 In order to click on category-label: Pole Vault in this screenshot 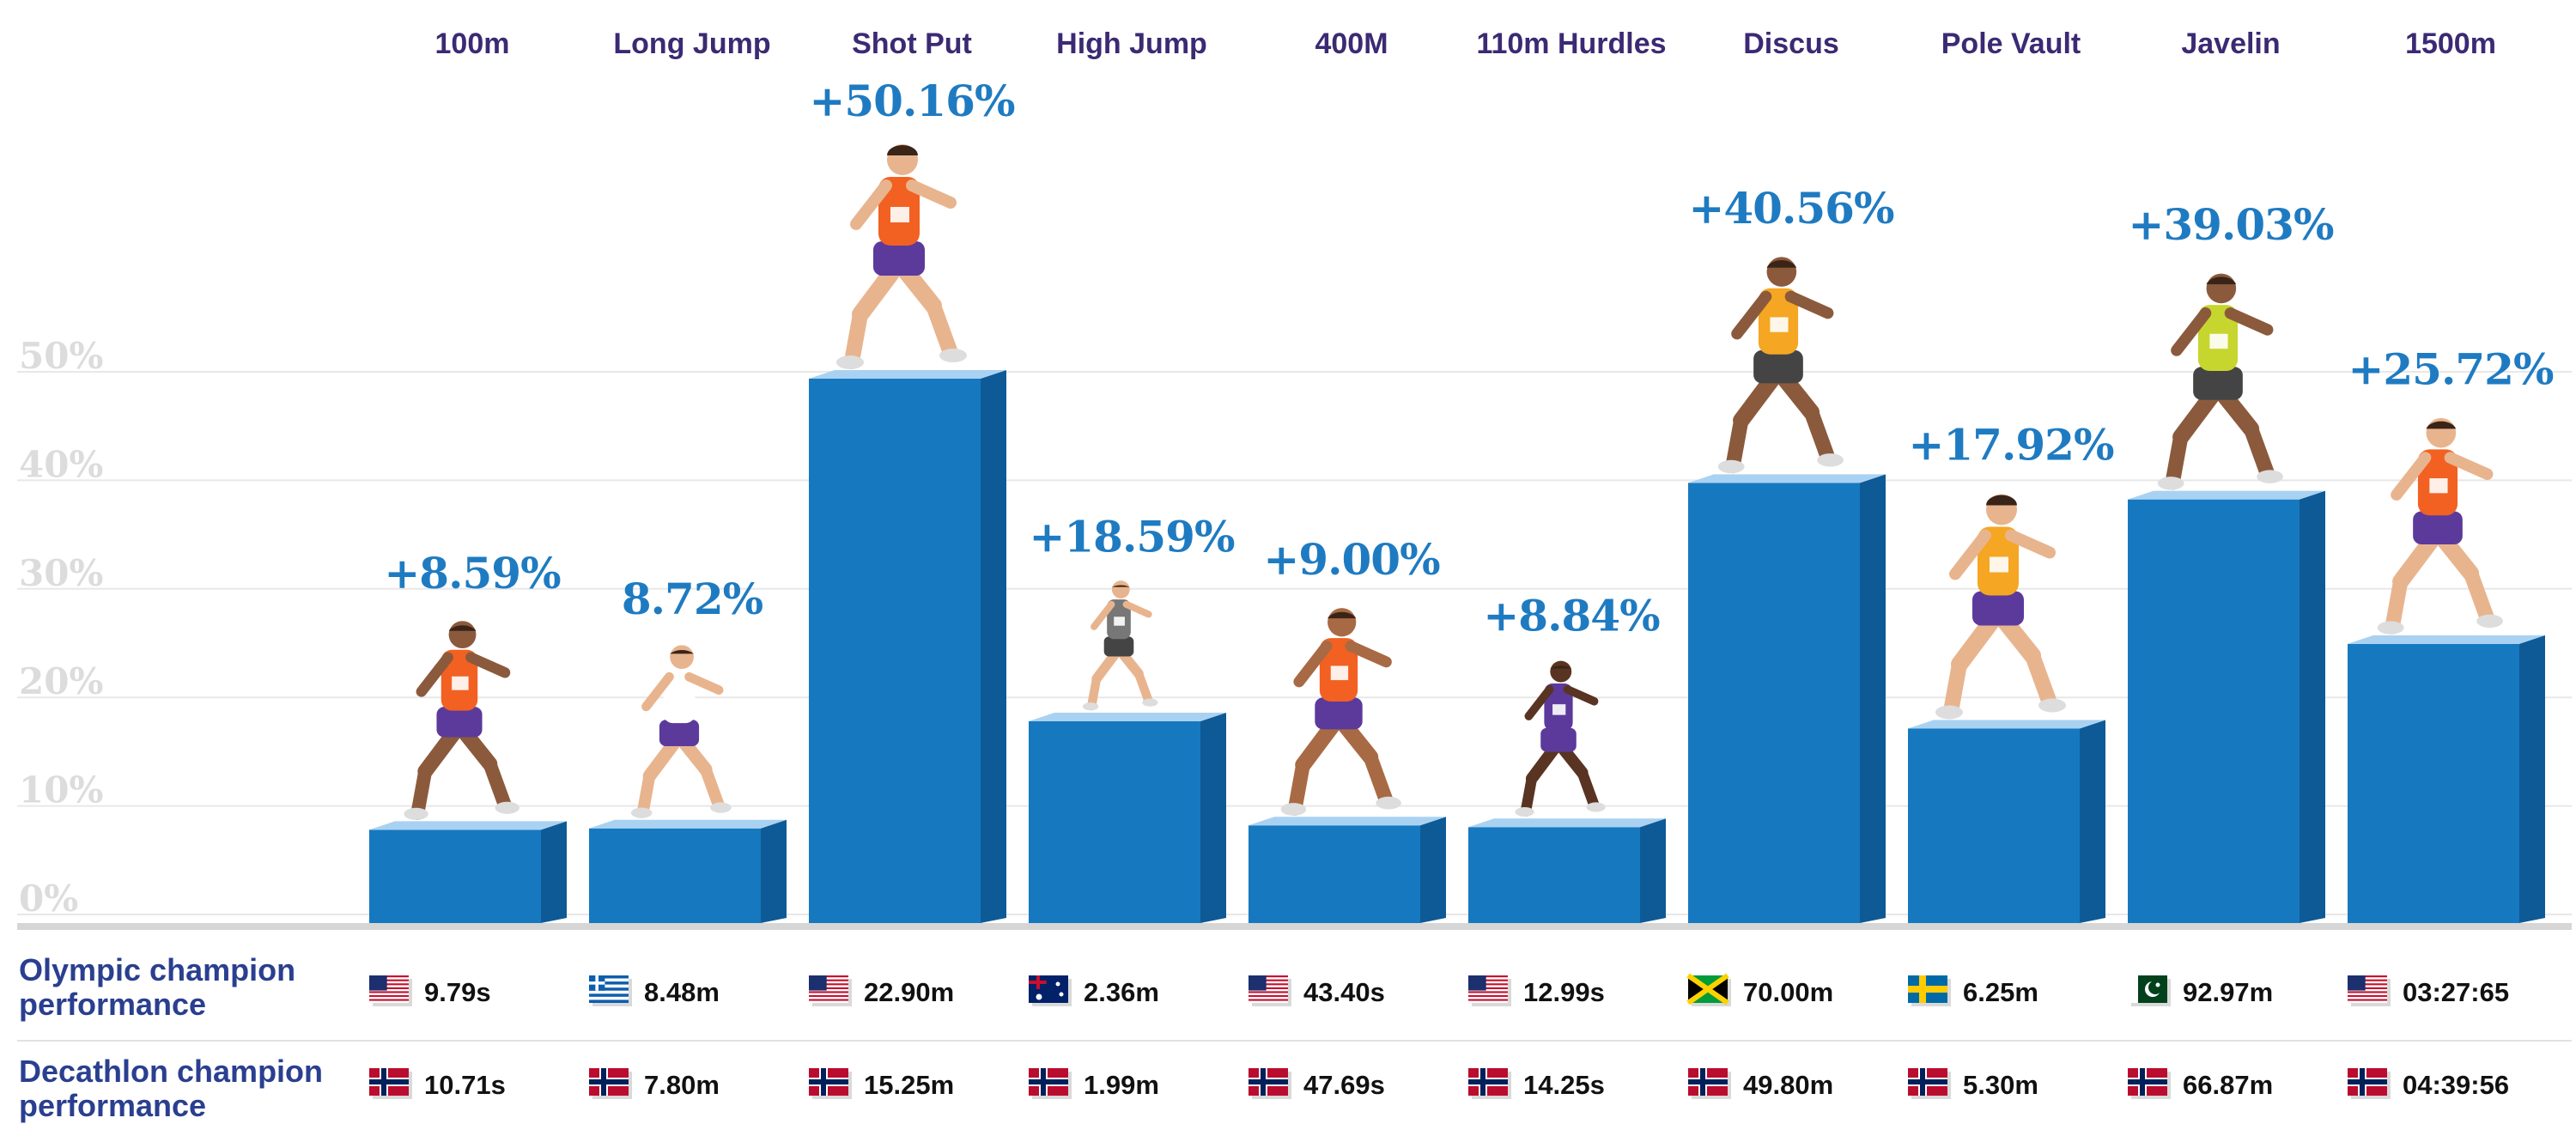, I will do `click(2011, 43)`.